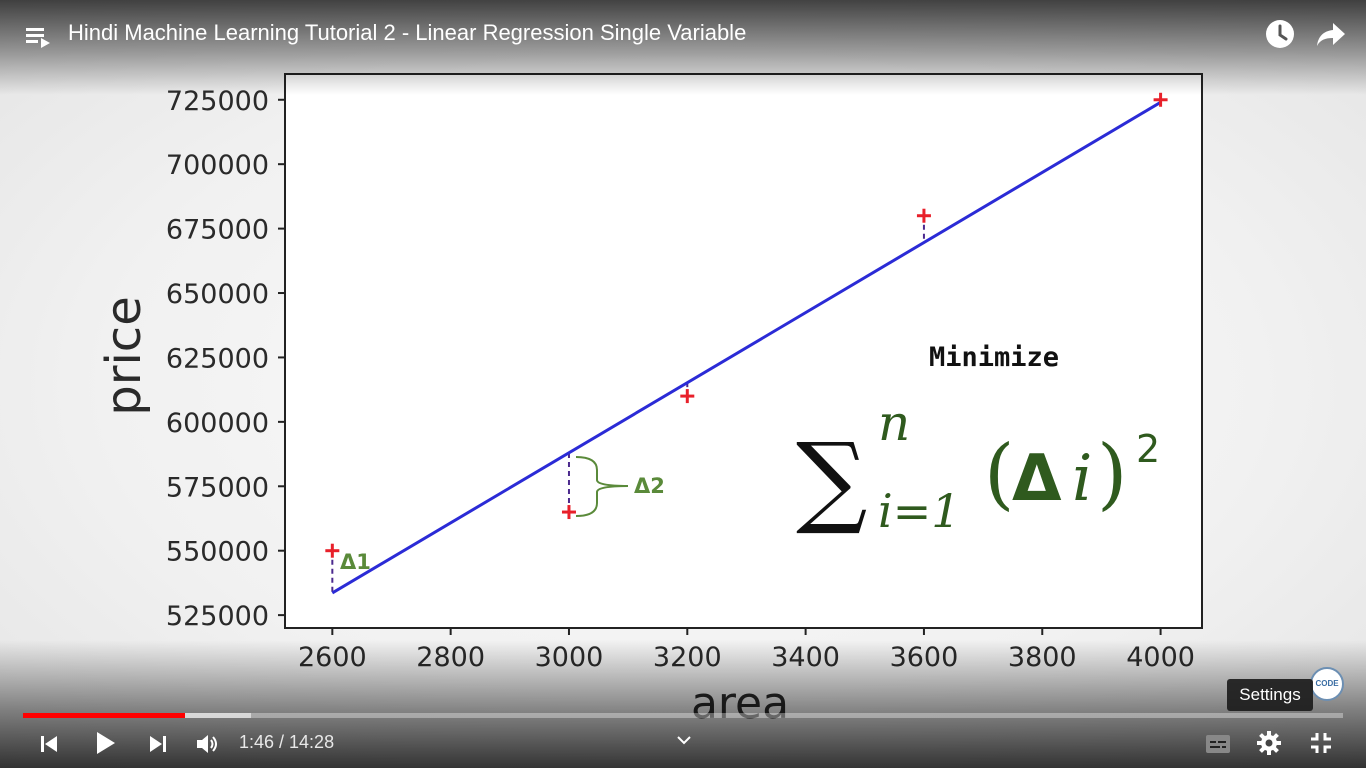 Image resolution: width=1366 pixels, height=768 pixels. I want to click on delta2-label: Δ2, so click(649, 486).